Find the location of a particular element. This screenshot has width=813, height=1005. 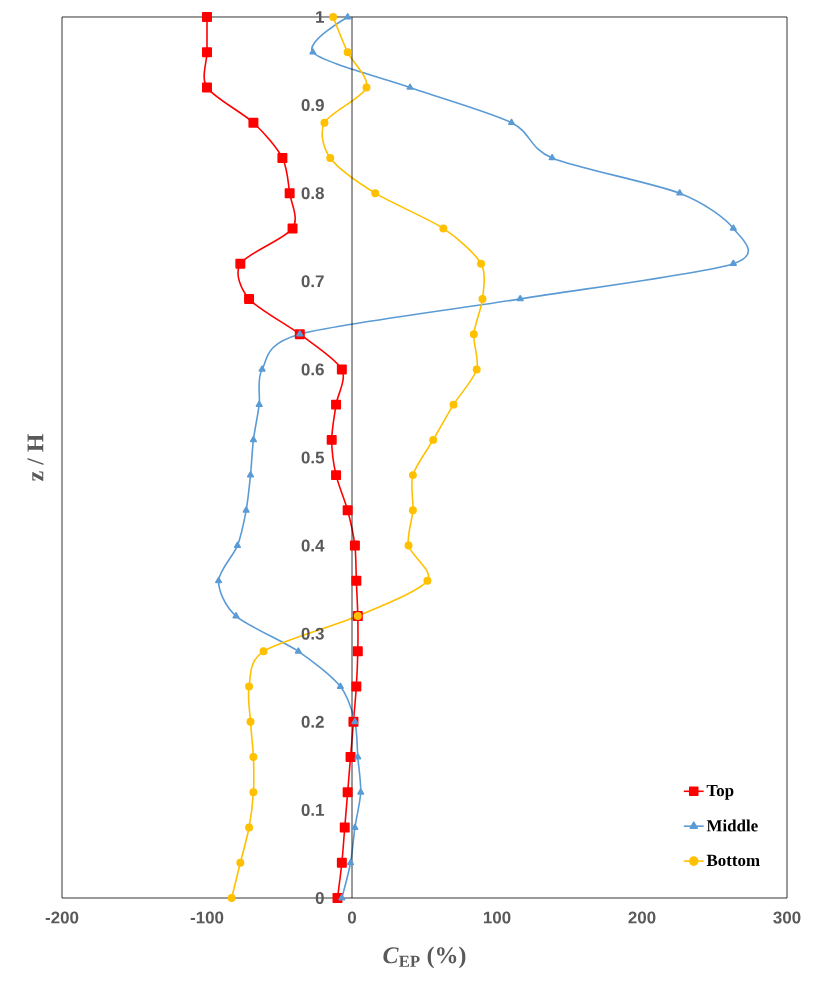

x-tick-label: 200 is located at coordinates (642, 917).